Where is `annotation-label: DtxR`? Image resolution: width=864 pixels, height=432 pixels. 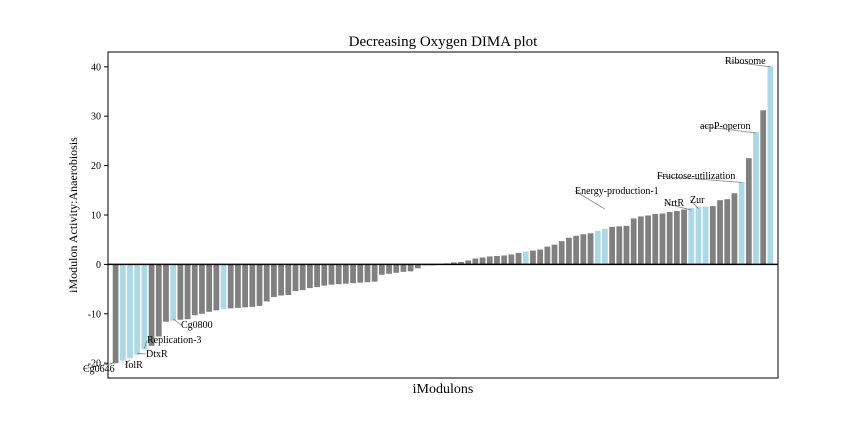
annotation-label: DtxR is located at coordinates (157, 354).